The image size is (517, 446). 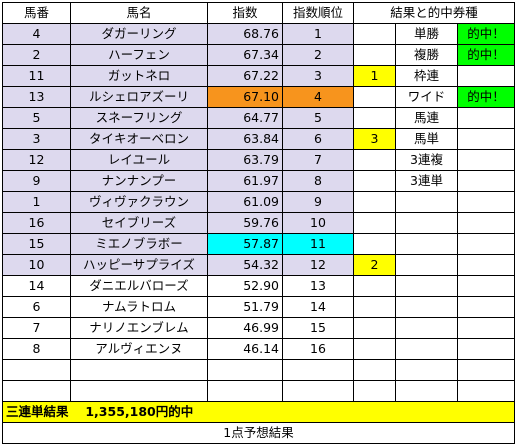 What do you see at coordinates (139, 55) in the screenshot?
I see `bamei-cell: ハーフェン` at bounding box center [139, 55].